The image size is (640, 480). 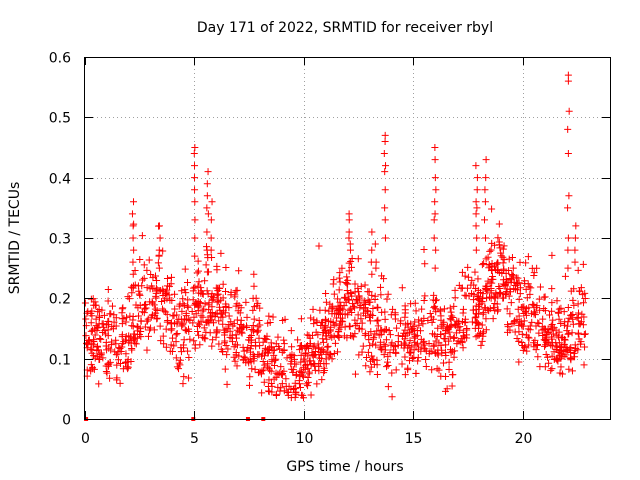 I want to click on x-tick-label: 10, so click(x=305, y=439).